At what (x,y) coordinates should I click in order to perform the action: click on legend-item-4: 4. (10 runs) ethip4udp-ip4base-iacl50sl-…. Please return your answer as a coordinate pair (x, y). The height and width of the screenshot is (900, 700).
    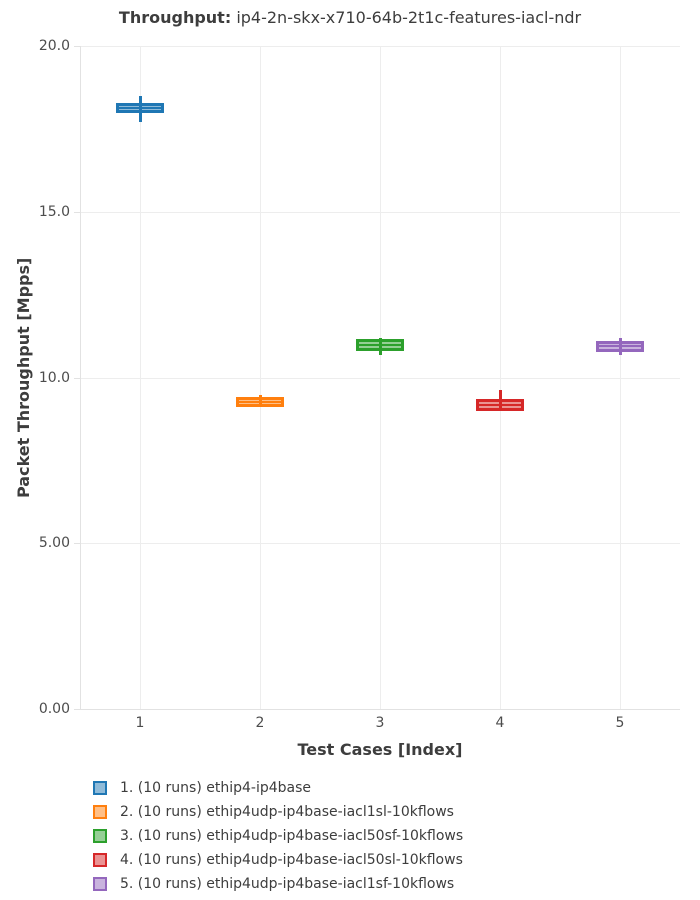
    Looking at the image, I should click on (278, 860).